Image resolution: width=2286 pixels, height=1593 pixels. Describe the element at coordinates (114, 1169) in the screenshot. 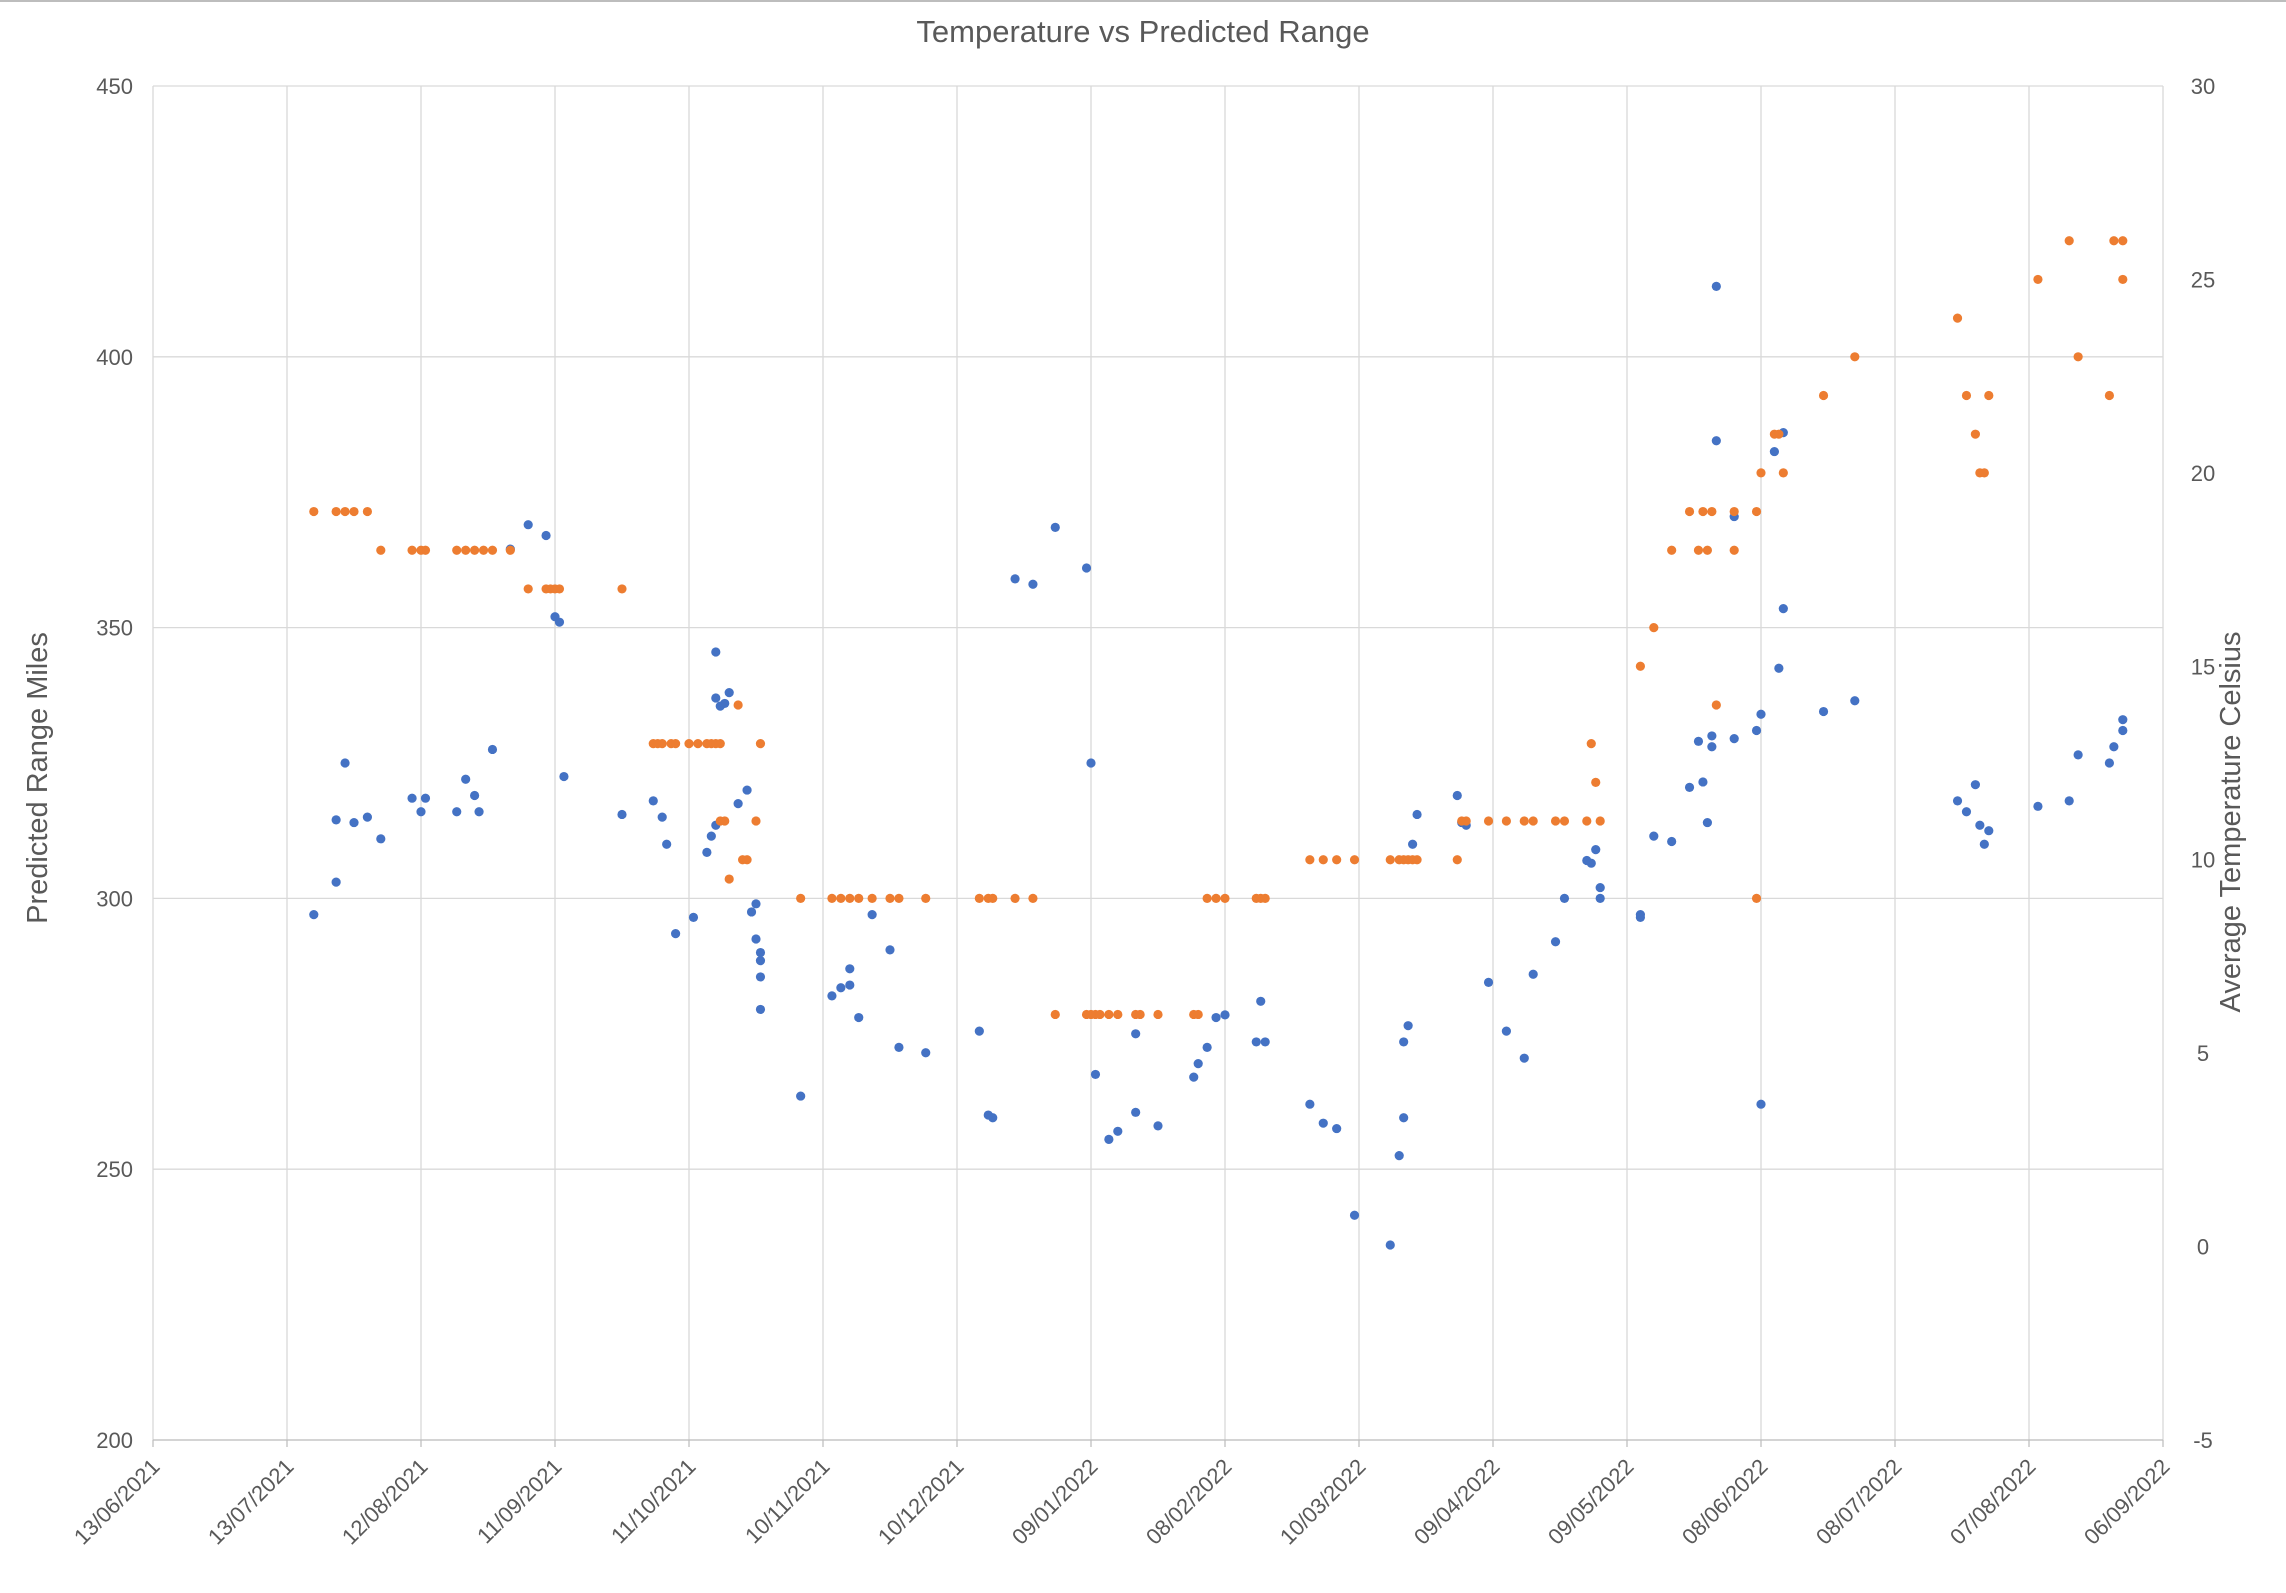

I see `y-tick-label: 250` at that location.